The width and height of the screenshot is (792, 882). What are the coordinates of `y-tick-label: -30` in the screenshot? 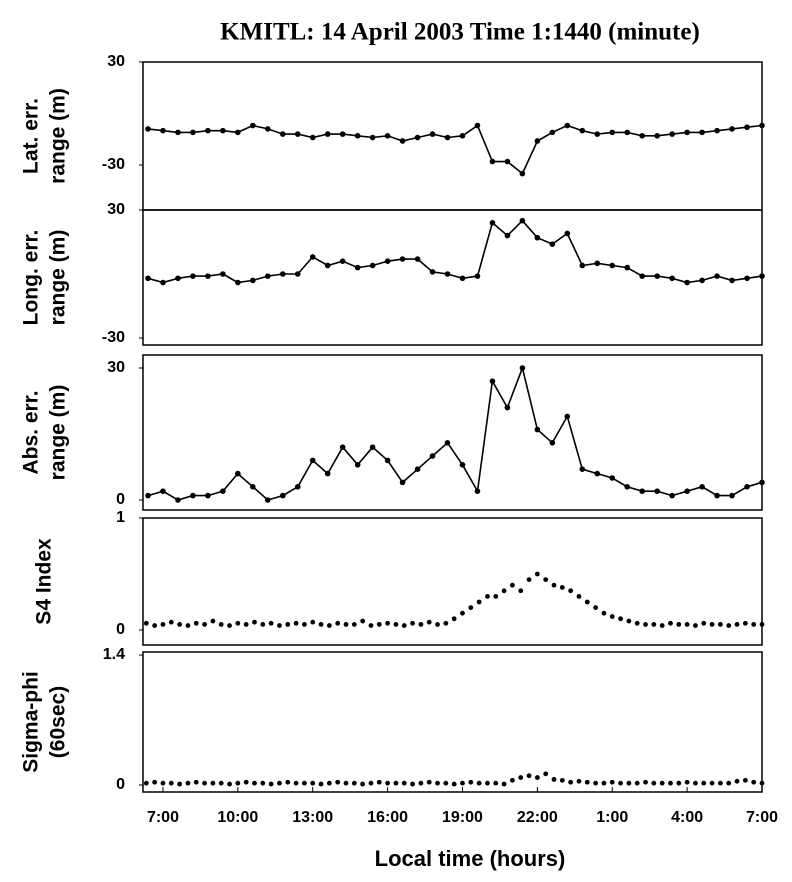 It's located at (113, 337).